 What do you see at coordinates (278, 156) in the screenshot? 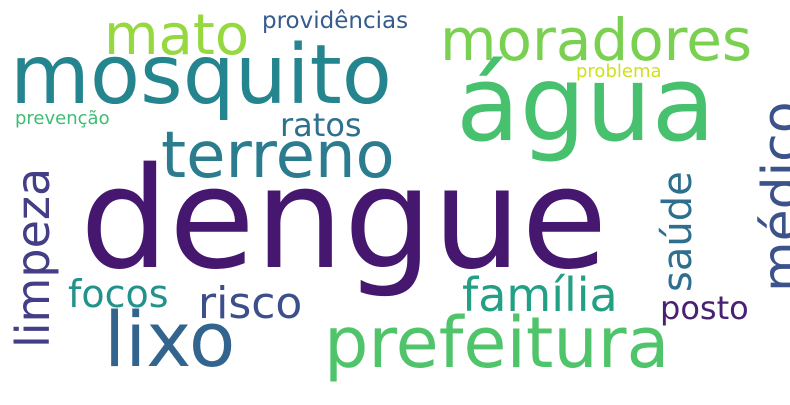
I see `word-terreno: terreno` at bounding box center [278, 156].